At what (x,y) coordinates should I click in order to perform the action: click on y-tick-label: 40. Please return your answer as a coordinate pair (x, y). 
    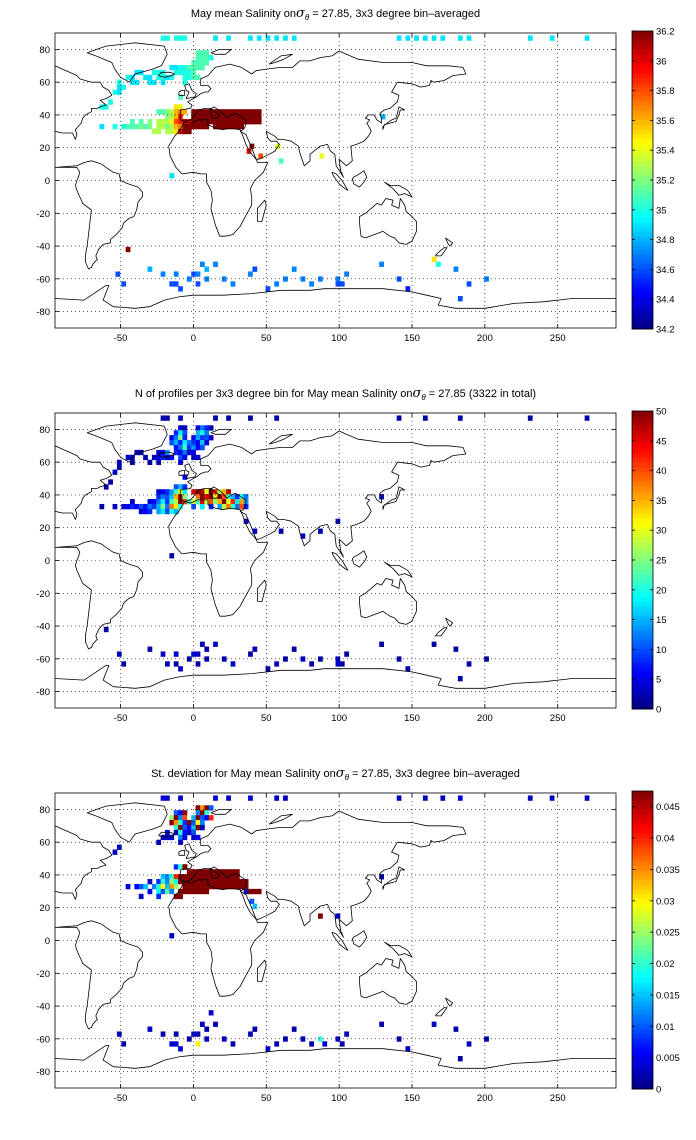
    Looking at the image, I should click on (44, 115).